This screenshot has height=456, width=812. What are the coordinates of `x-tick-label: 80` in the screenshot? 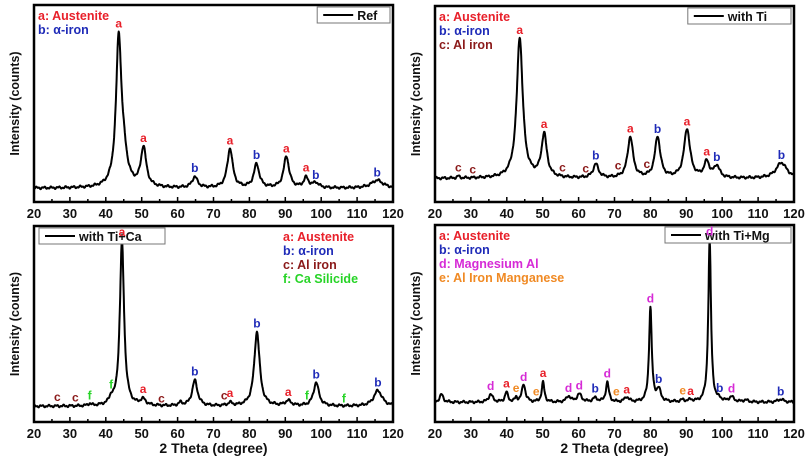 It's located at (249, 433).